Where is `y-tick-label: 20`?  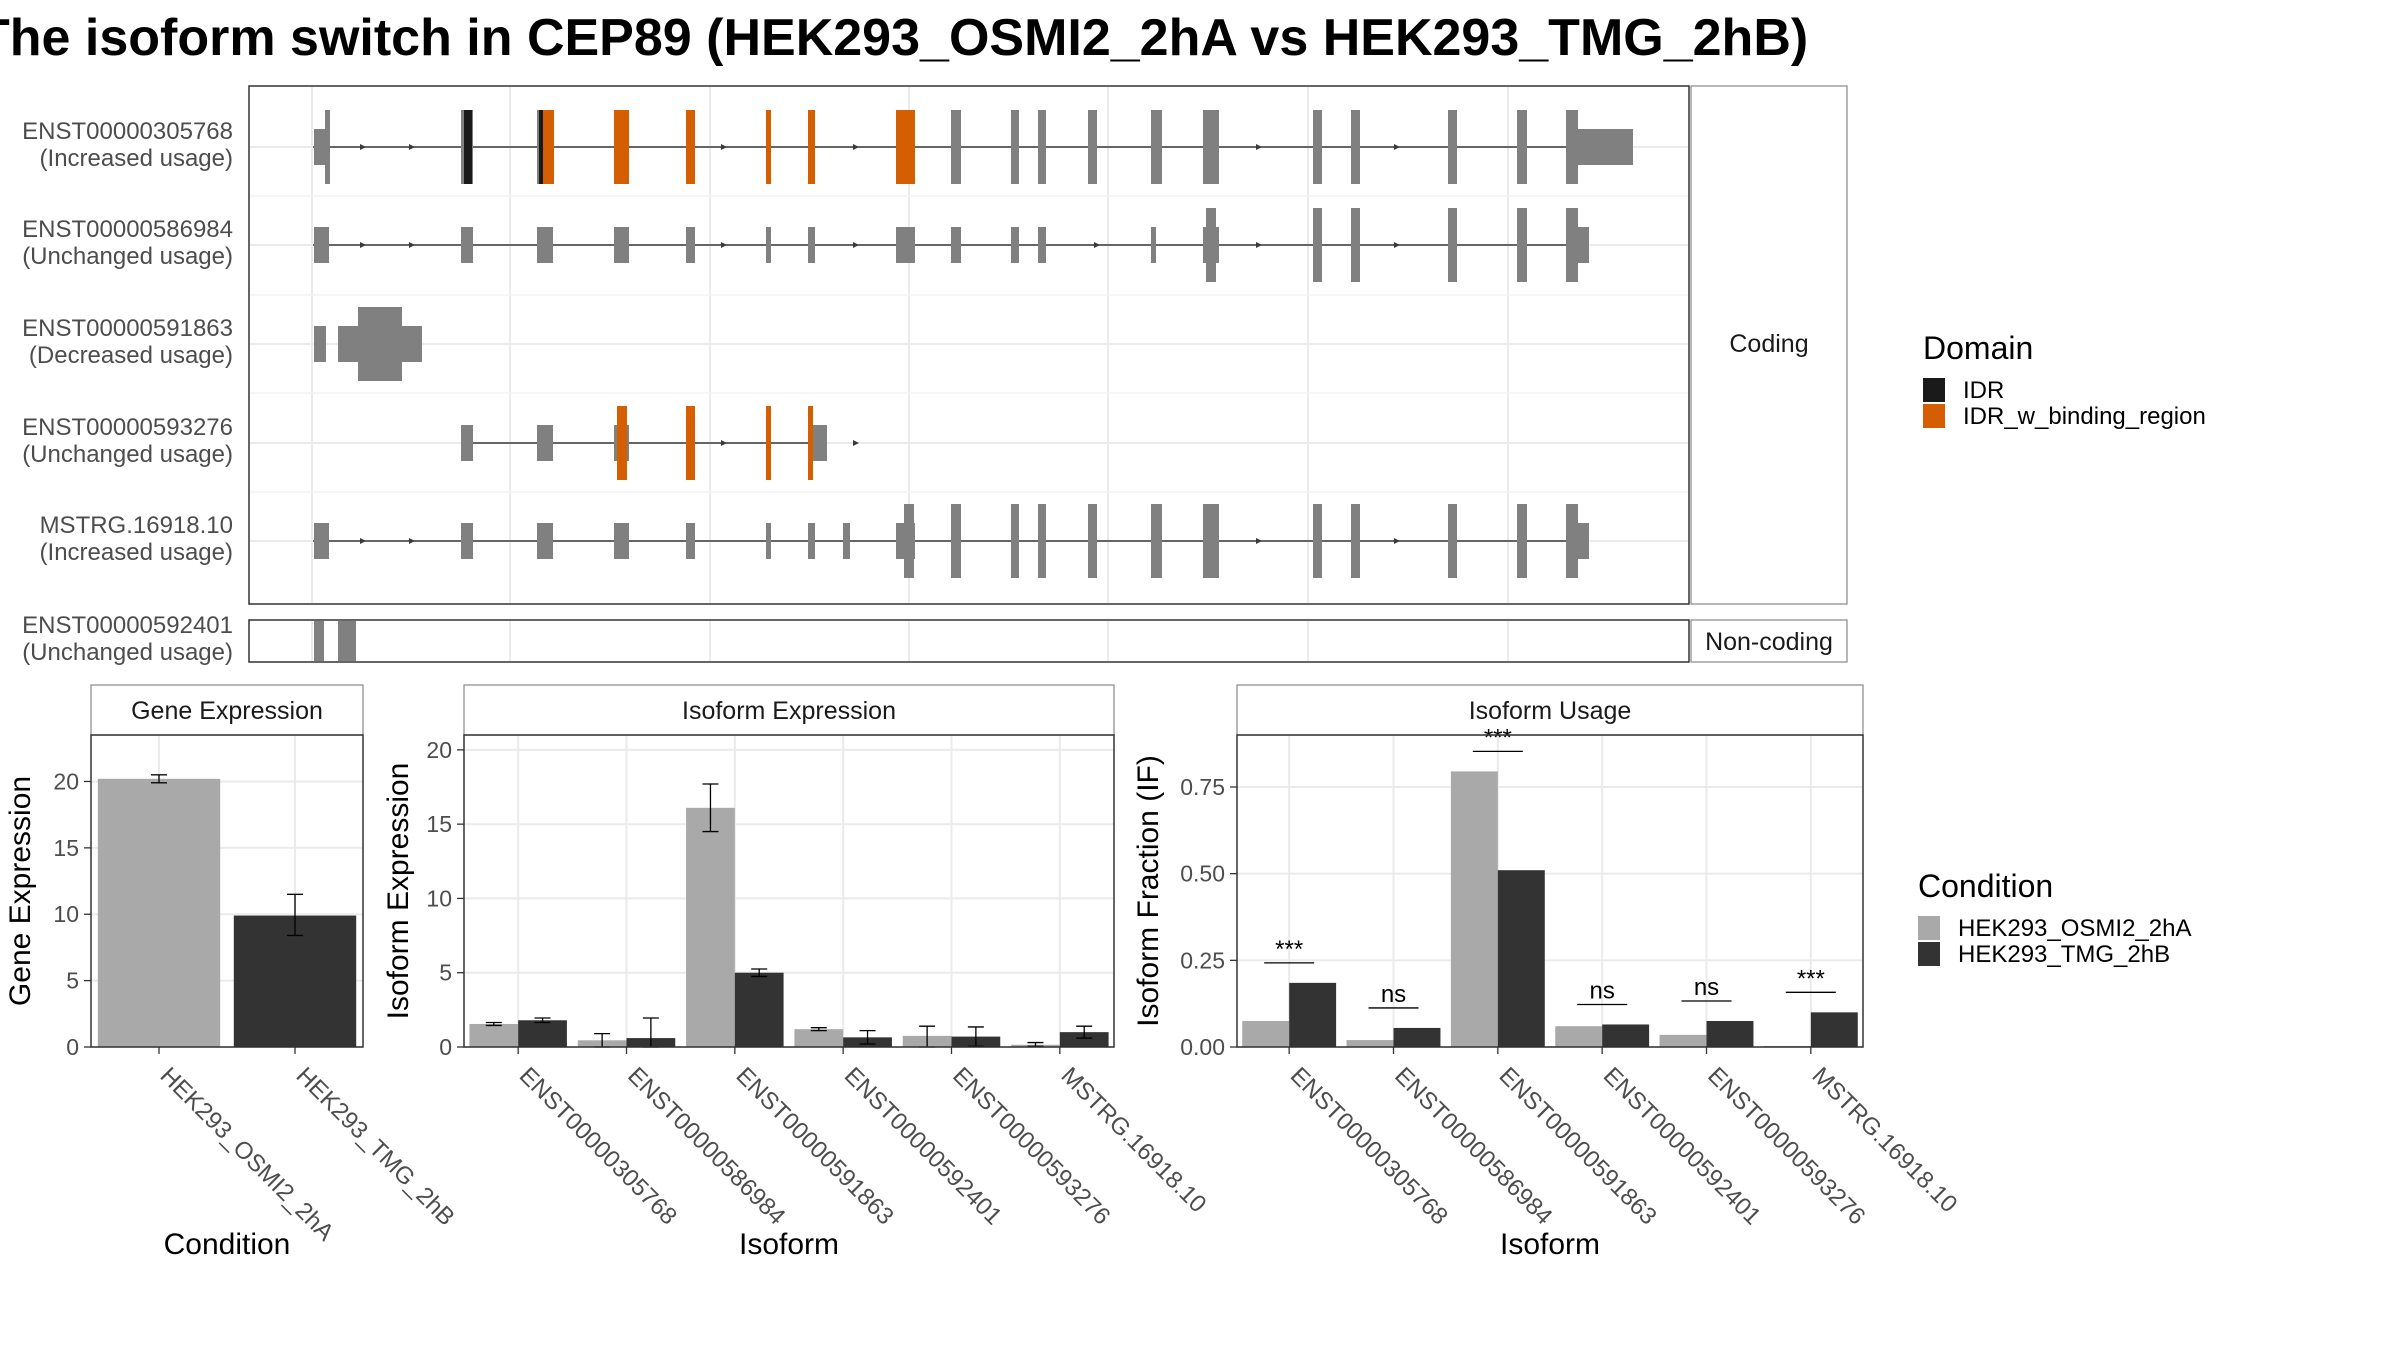 y-tick-label: 20 is located at coordinates (439, 750).